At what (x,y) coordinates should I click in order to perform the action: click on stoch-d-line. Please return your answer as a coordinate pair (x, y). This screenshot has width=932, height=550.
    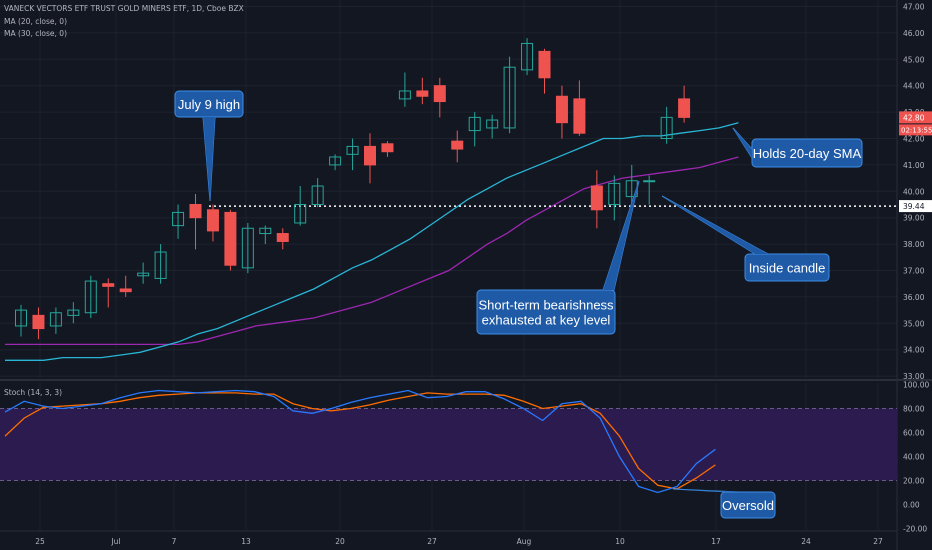
    Looking at the image, I should click on (360, 441).